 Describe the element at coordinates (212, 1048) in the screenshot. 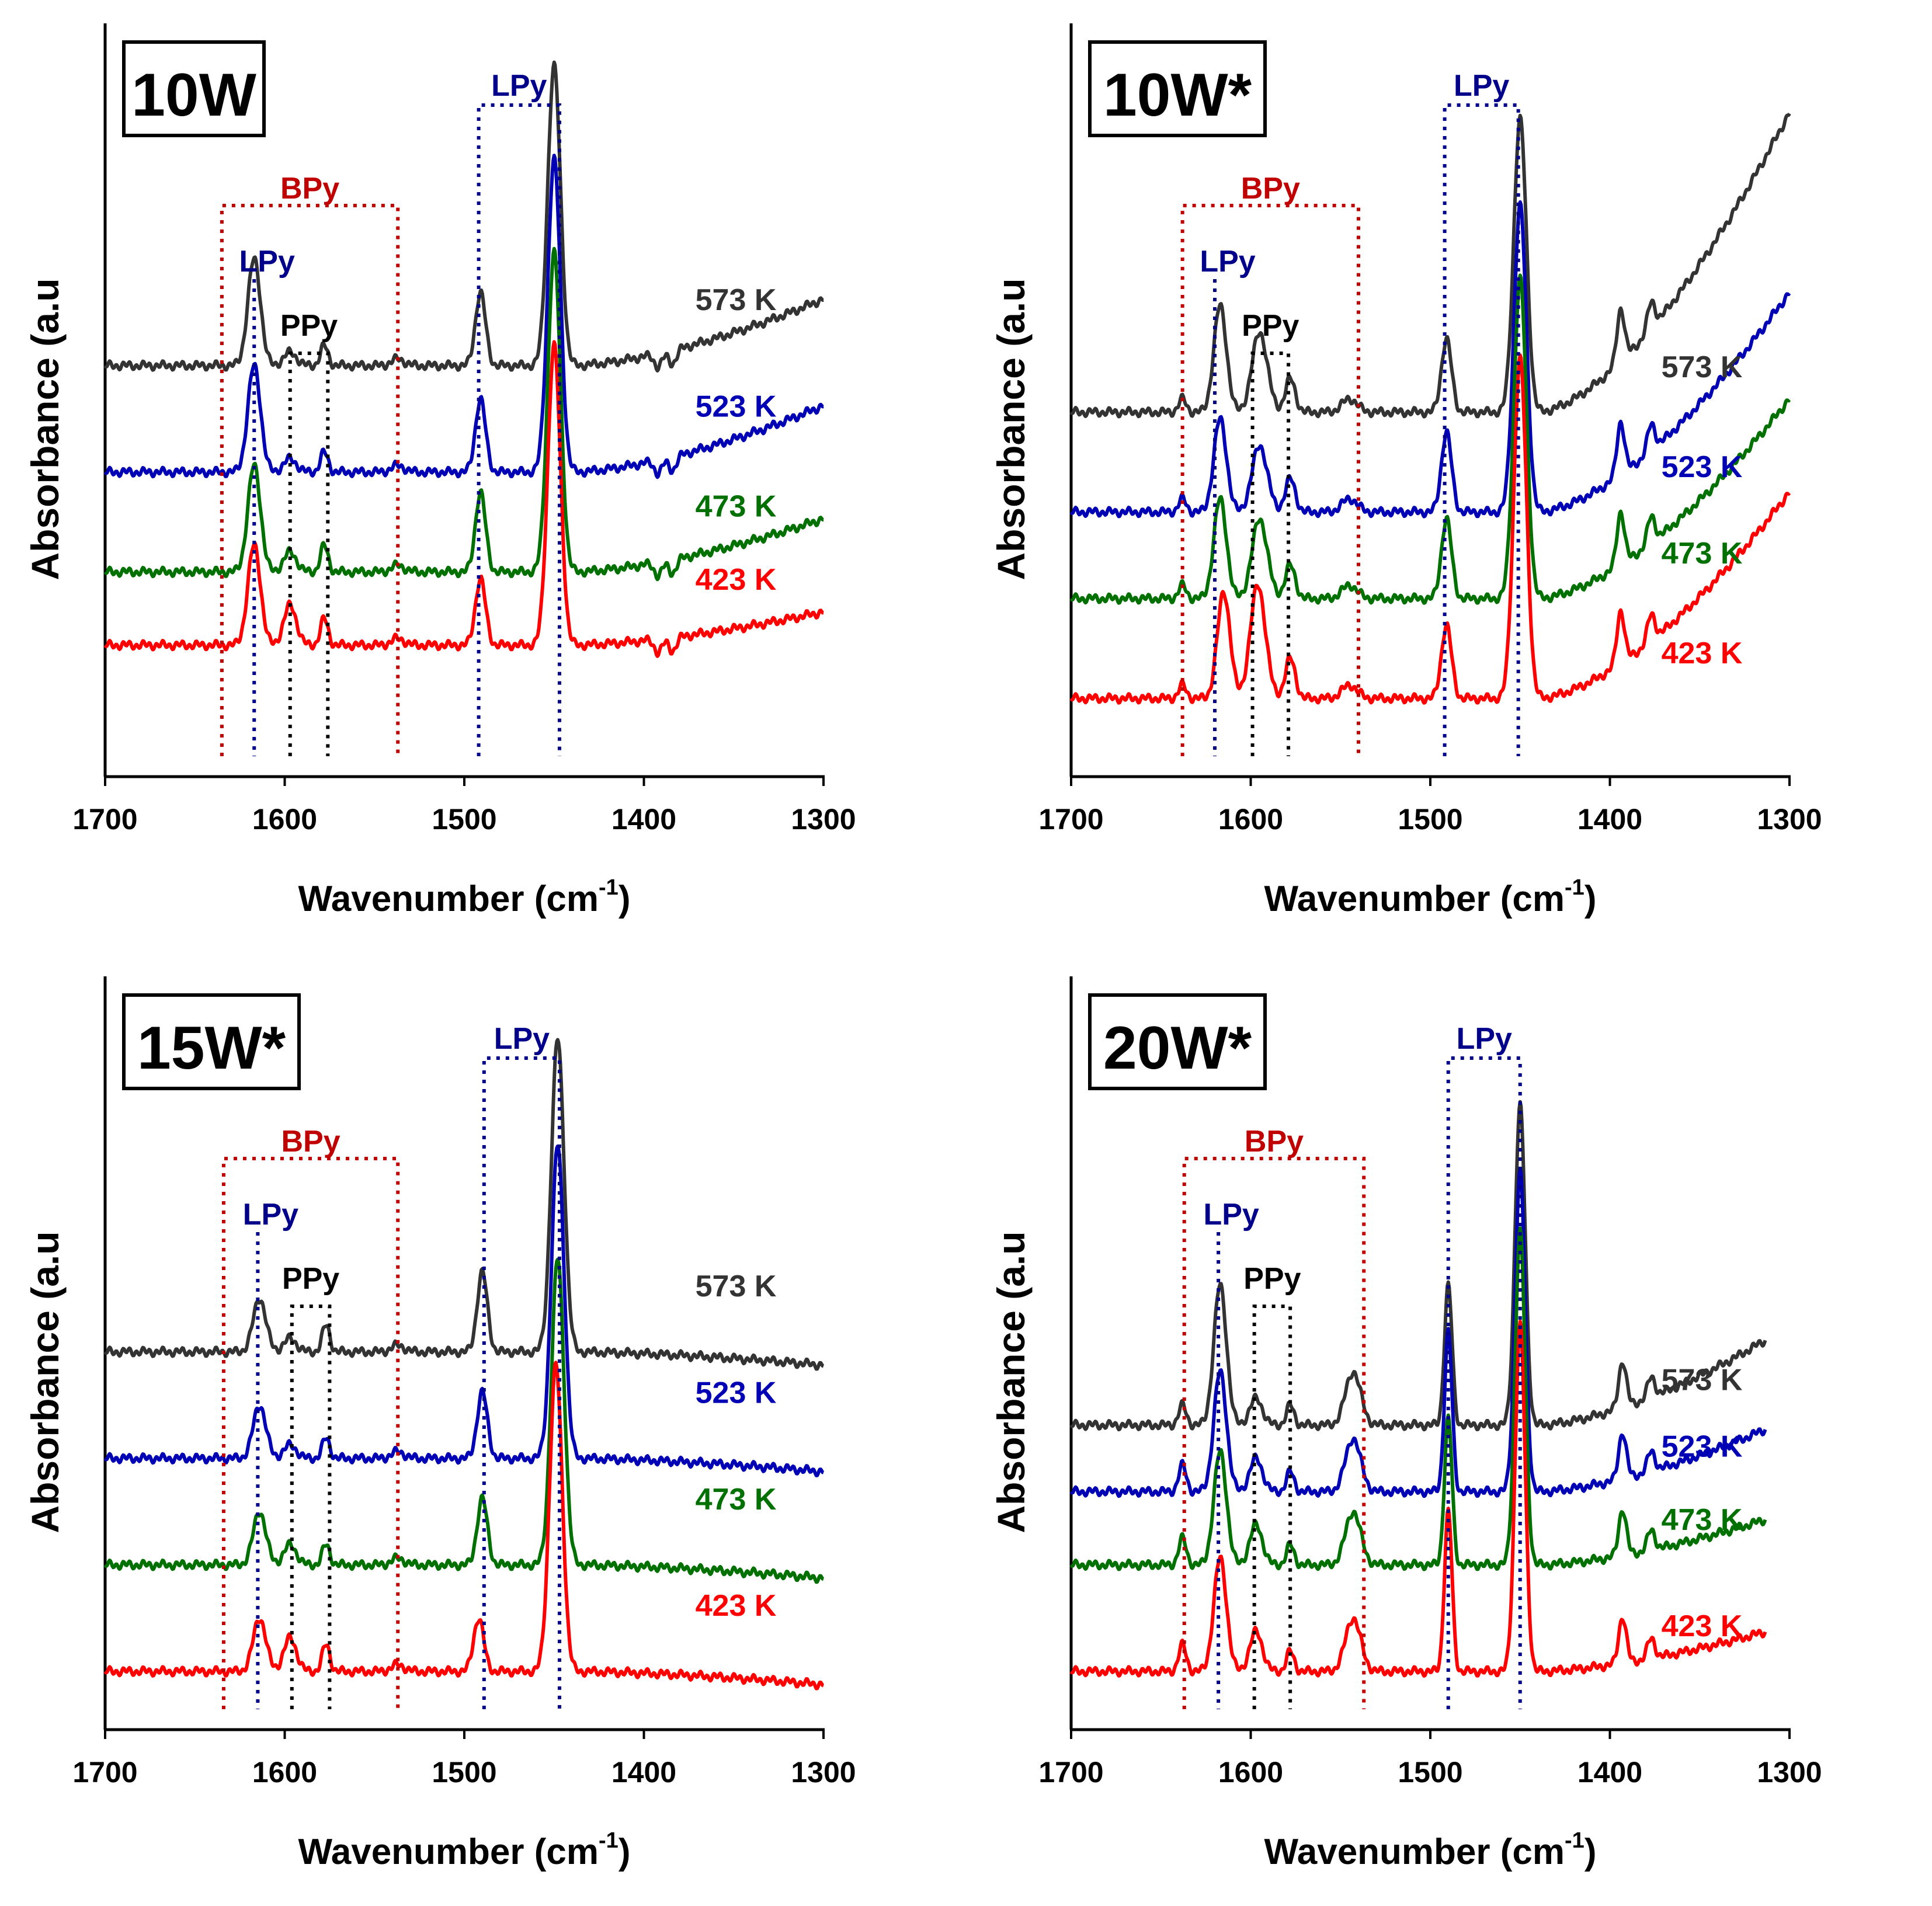

I see `panel-label: 15W*` at that location.